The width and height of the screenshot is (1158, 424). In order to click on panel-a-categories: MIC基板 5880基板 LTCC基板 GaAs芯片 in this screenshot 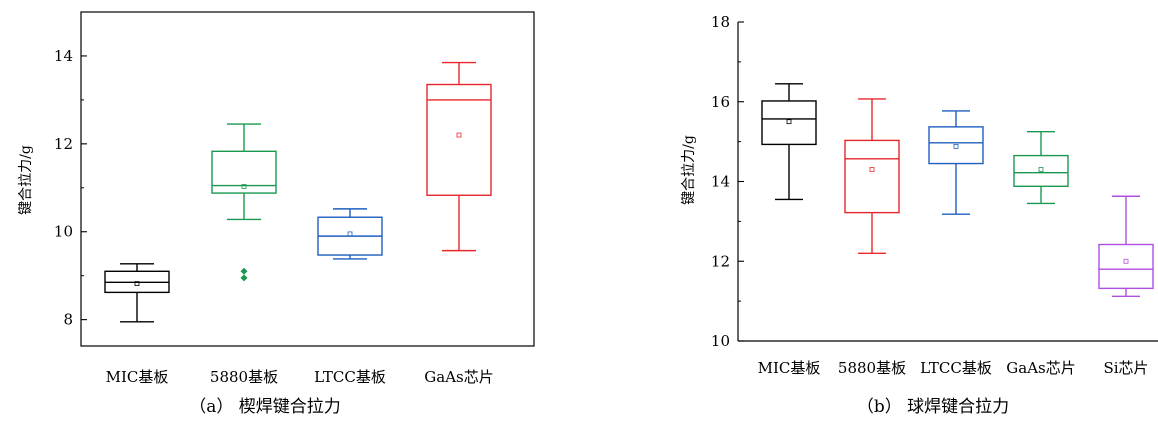, I will do `click(300, 377)`.